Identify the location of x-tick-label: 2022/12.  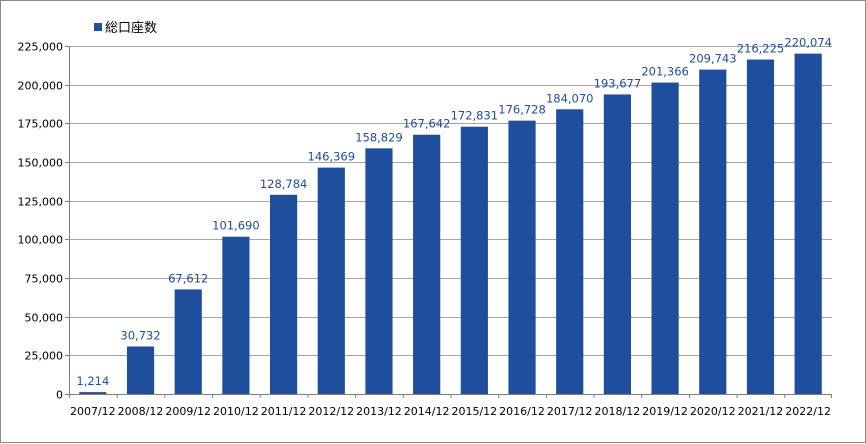
(808, 411).